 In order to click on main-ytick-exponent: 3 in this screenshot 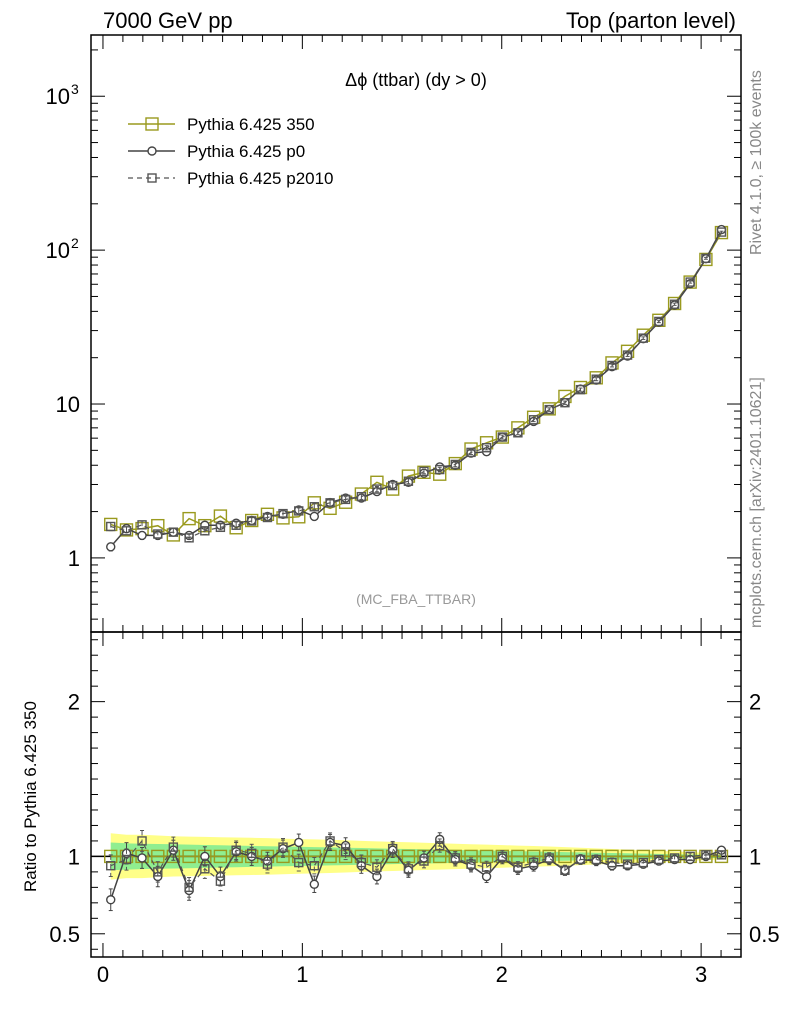, I will do `click(75, 89)`.